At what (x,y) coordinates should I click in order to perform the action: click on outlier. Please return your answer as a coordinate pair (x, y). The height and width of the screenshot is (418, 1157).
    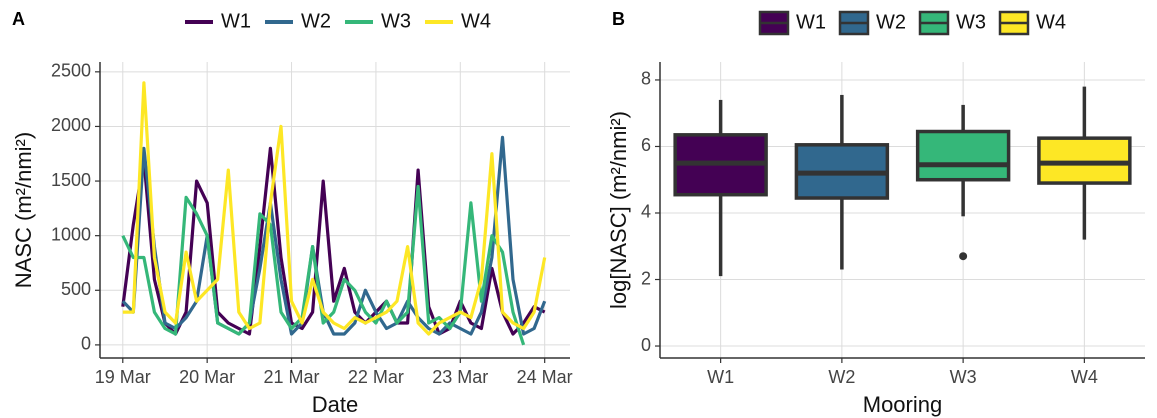
    Looking at the image, I should click on (963, 256).